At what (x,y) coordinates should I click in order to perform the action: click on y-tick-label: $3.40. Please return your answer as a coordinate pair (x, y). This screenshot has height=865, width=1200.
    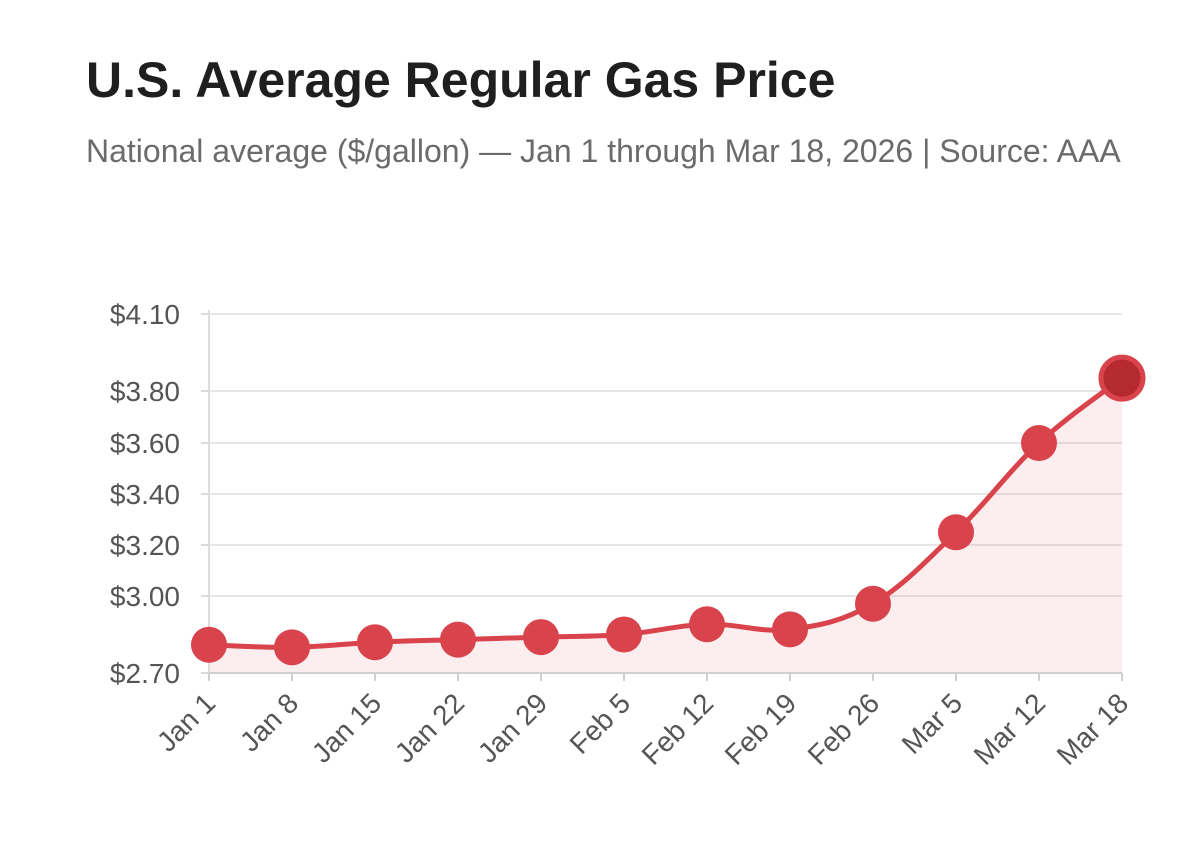
    Looking at the image, I should click on (145, 494).